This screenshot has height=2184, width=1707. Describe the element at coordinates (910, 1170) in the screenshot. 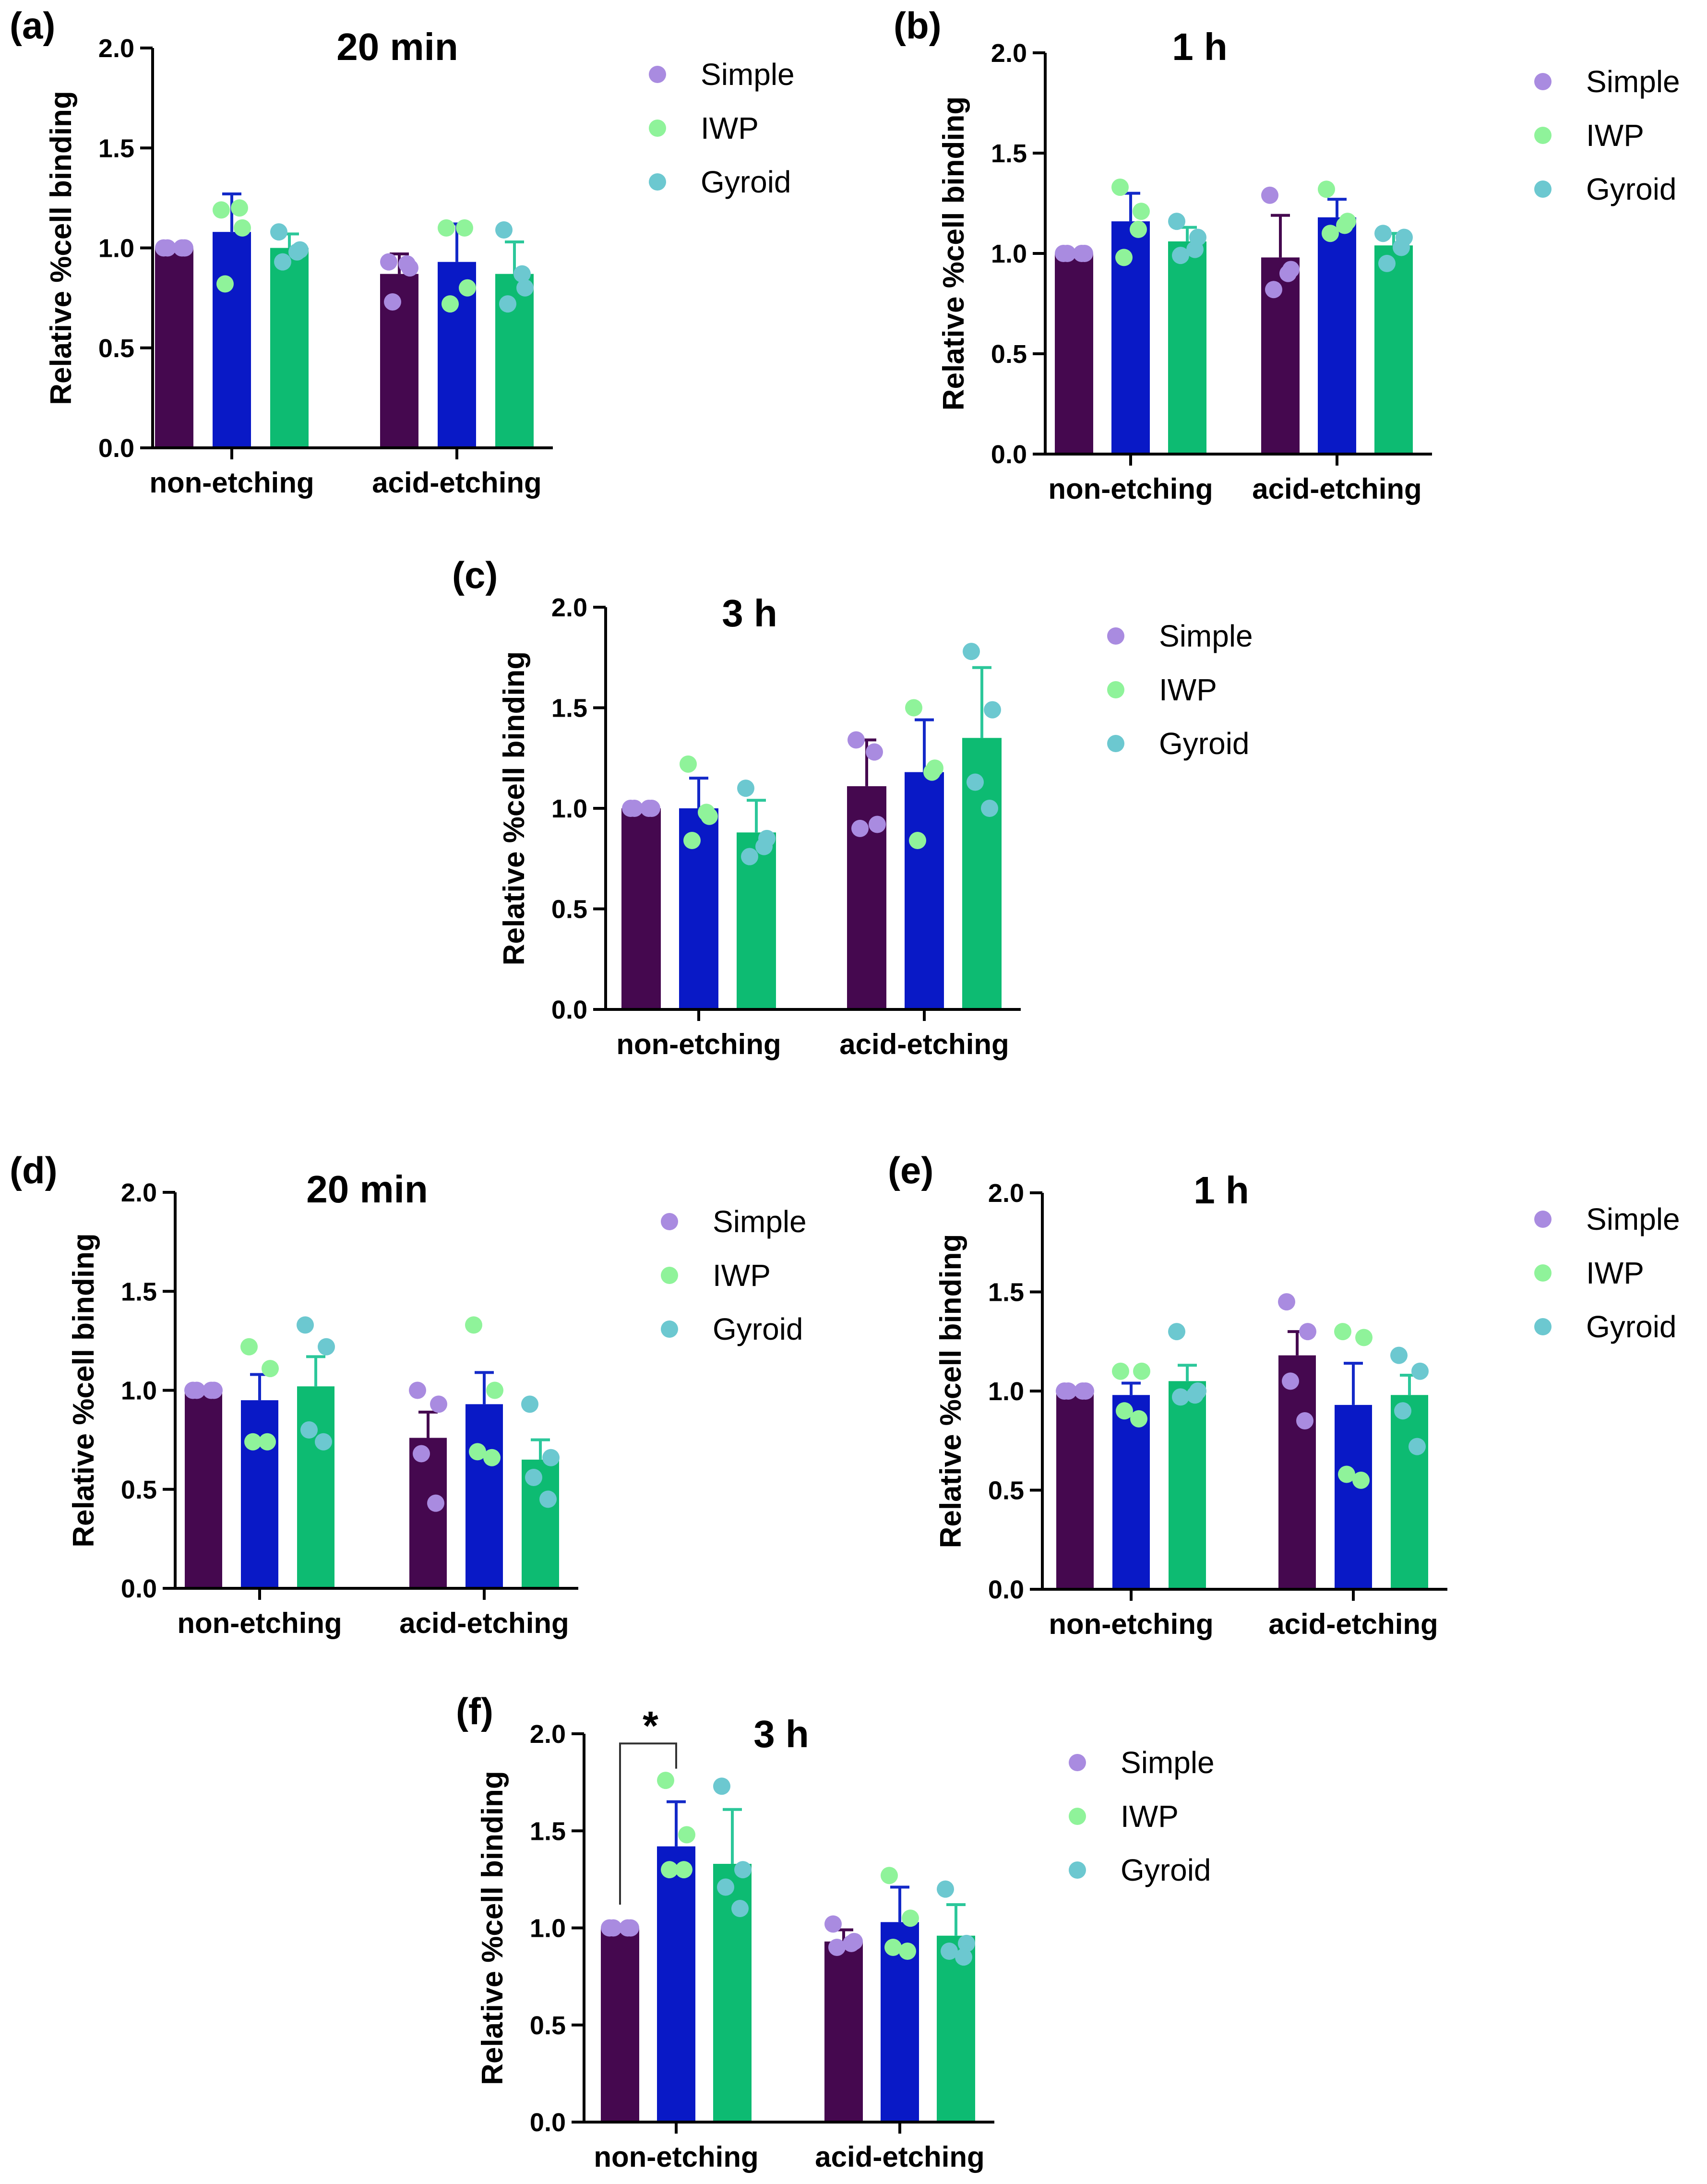

I see `panel-letter: (e)` at that location.